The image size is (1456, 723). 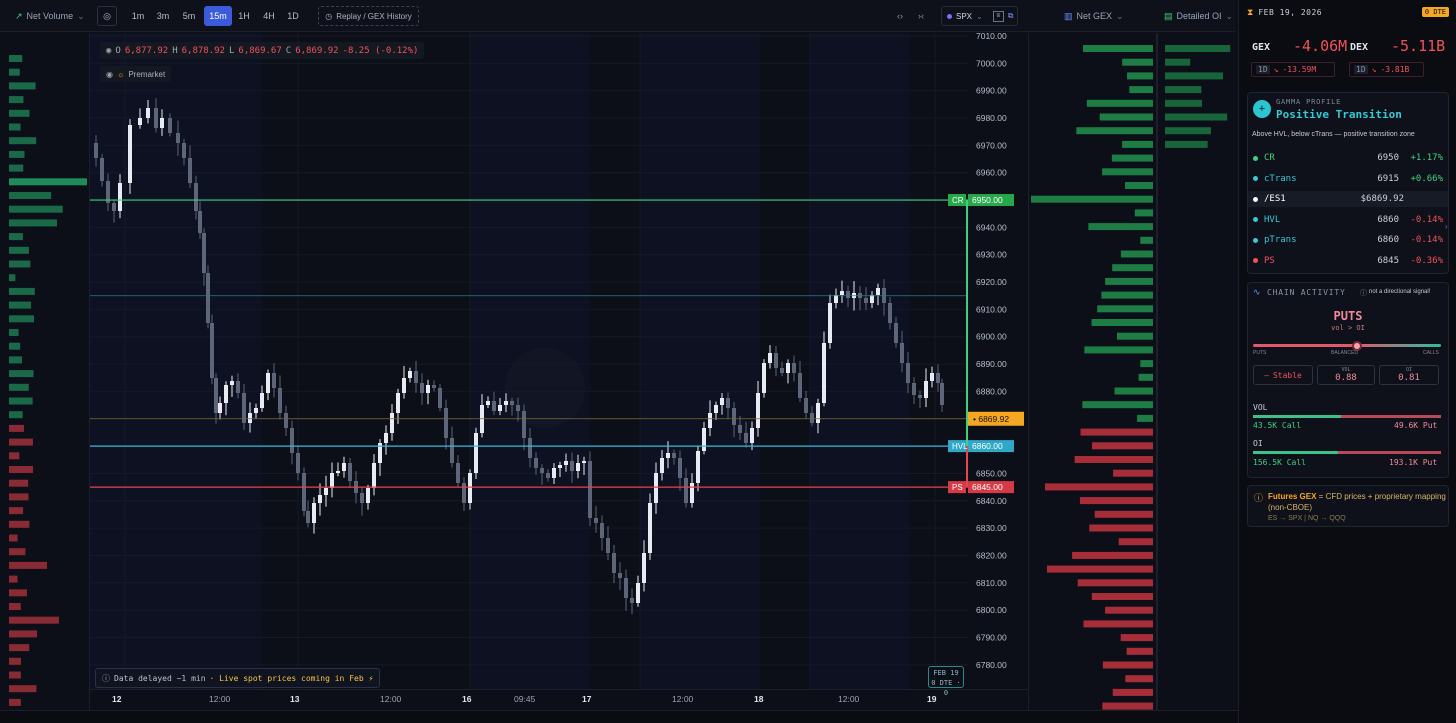 I want to click on premarket-toggle: ◉ ☼ Premarket, so click(x=136, y=74).